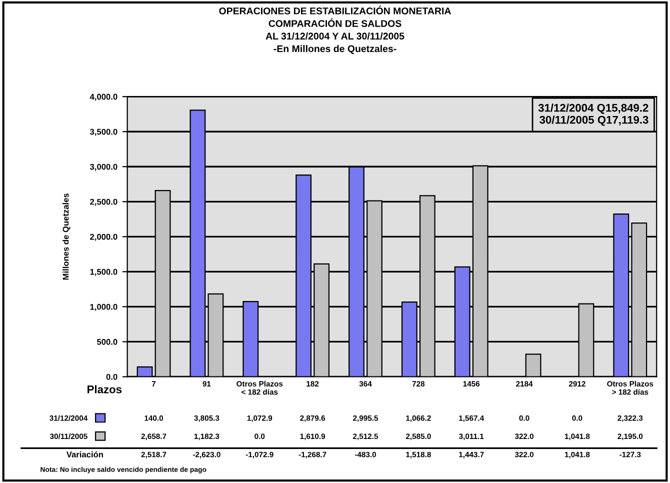 Image resolution: width=670 pixels, height=483 pixels. Describe the element at coordinates (66, 236) in the screenshot. I see `y-axis-title: Millones de Quetzales` at that location.